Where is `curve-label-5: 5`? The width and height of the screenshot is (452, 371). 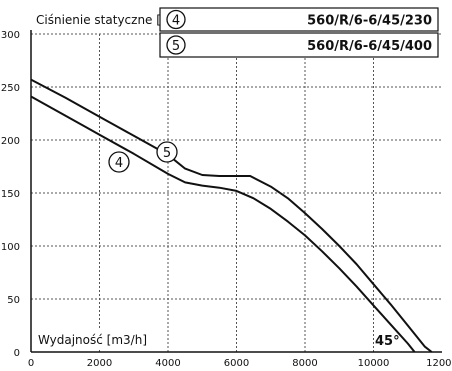
curve-label-5: 5 is located at coordinates (167, 152).